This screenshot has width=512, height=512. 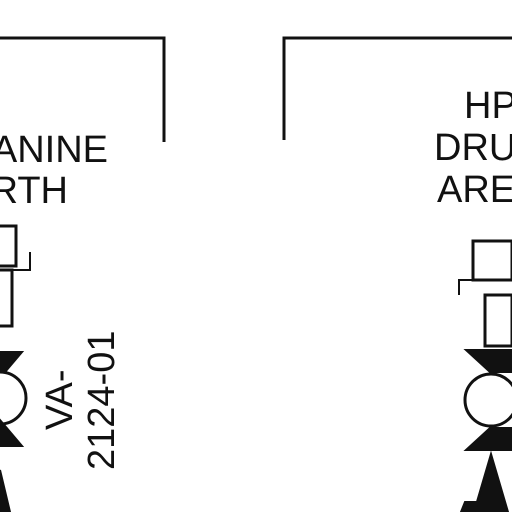 What do you see at coordinates (469, 506) in the screenshot?
I see `right-flow-arrow-base` at bounding box center [469, 506].